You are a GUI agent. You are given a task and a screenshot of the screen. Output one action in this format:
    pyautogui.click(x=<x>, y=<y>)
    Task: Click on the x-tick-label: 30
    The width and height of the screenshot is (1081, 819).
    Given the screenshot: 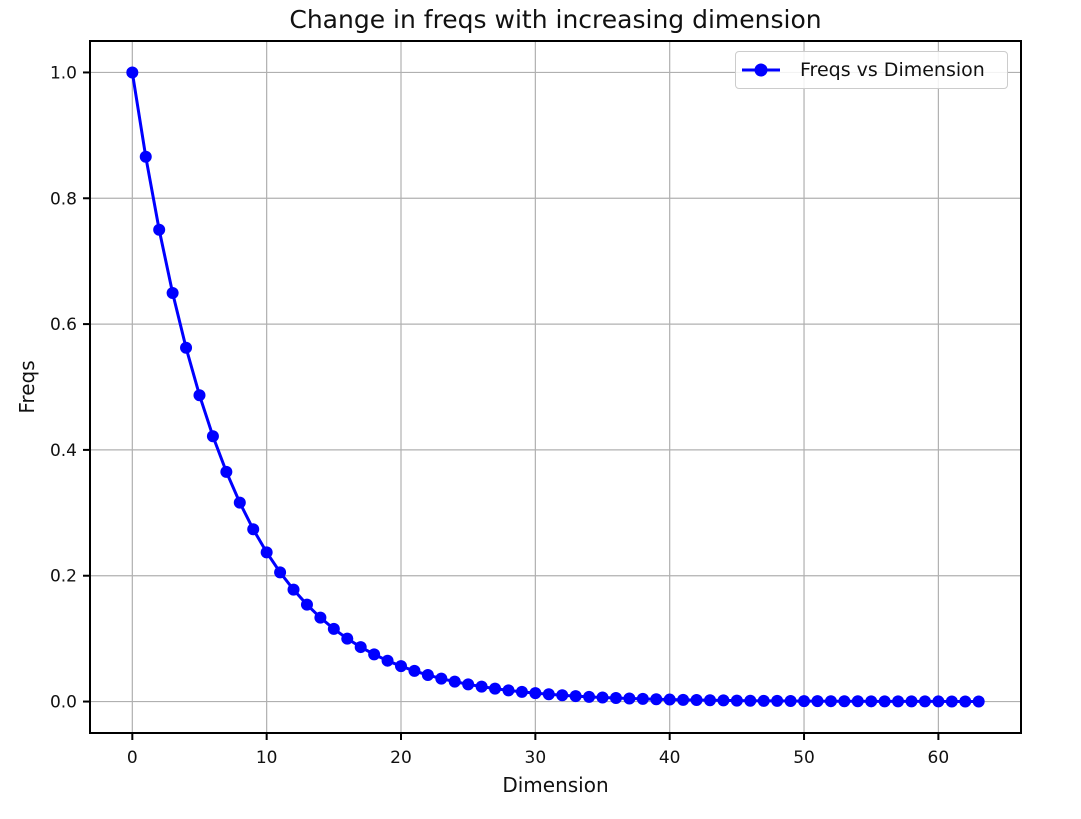 What is the action you would take?
    pyautogui.click(x=536, y=758)
    